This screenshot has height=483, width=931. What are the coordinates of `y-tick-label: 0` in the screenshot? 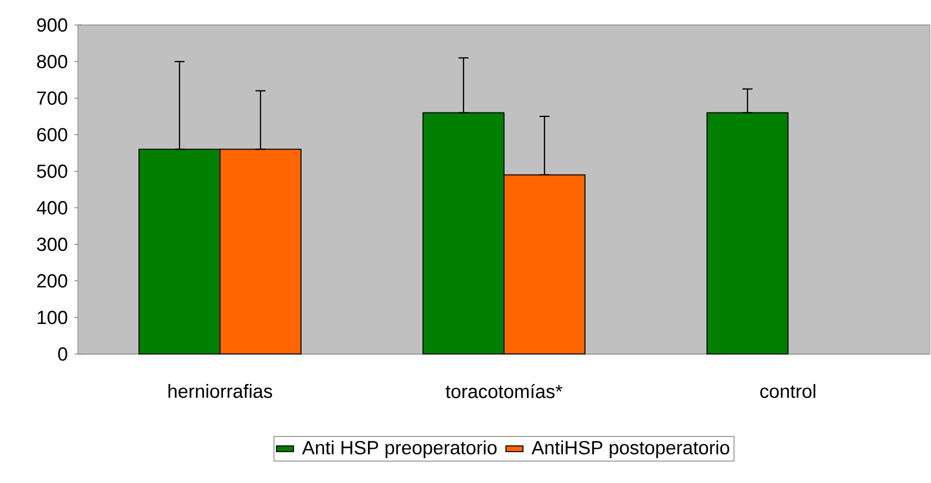 It's located at (63, 354).